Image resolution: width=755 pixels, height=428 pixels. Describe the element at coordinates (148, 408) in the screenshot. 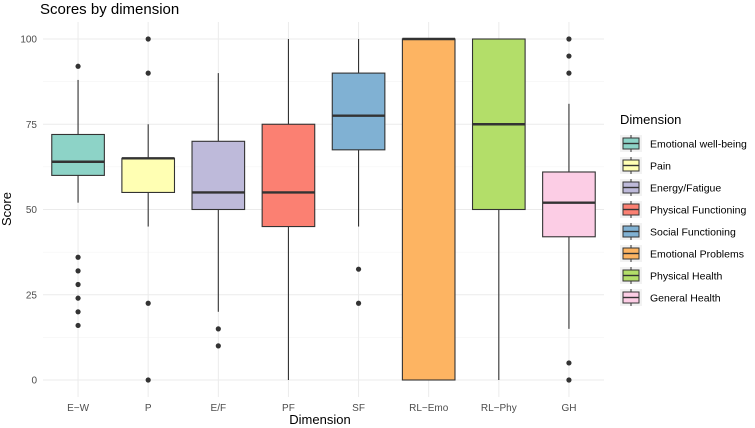

I see `x-tick-label: P` at that location.